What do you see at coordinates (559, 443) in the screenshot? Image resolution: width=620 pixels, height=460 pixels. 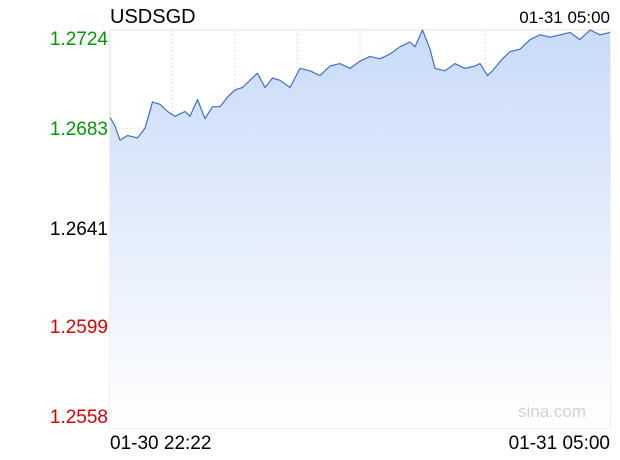 I see `x-axis-end-label: 01-31 05:00` at bounding box center [559, 443].